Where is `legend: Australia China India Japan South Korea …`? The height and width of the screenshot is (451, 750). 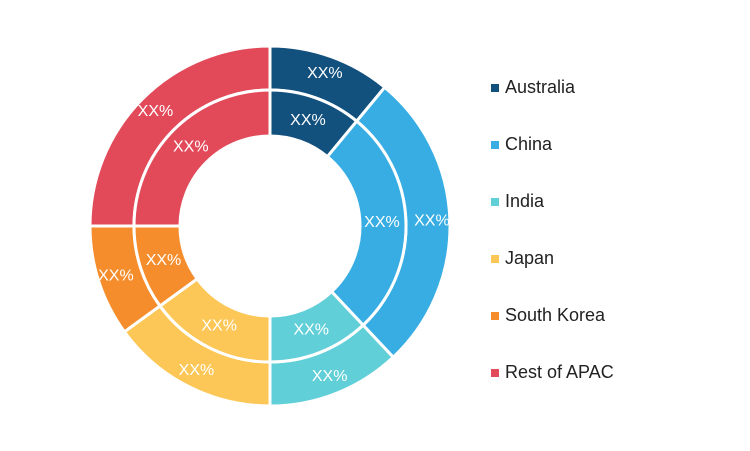 legend: Australia China India Japan South Korea … is located at coordinates (552, 245).